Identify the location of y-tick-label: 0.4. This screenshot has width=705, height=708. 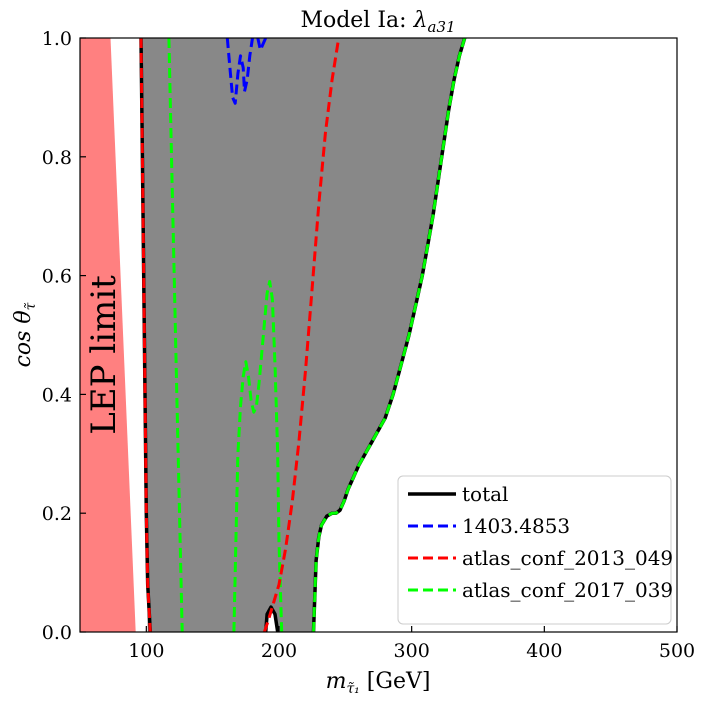
(57, 395).